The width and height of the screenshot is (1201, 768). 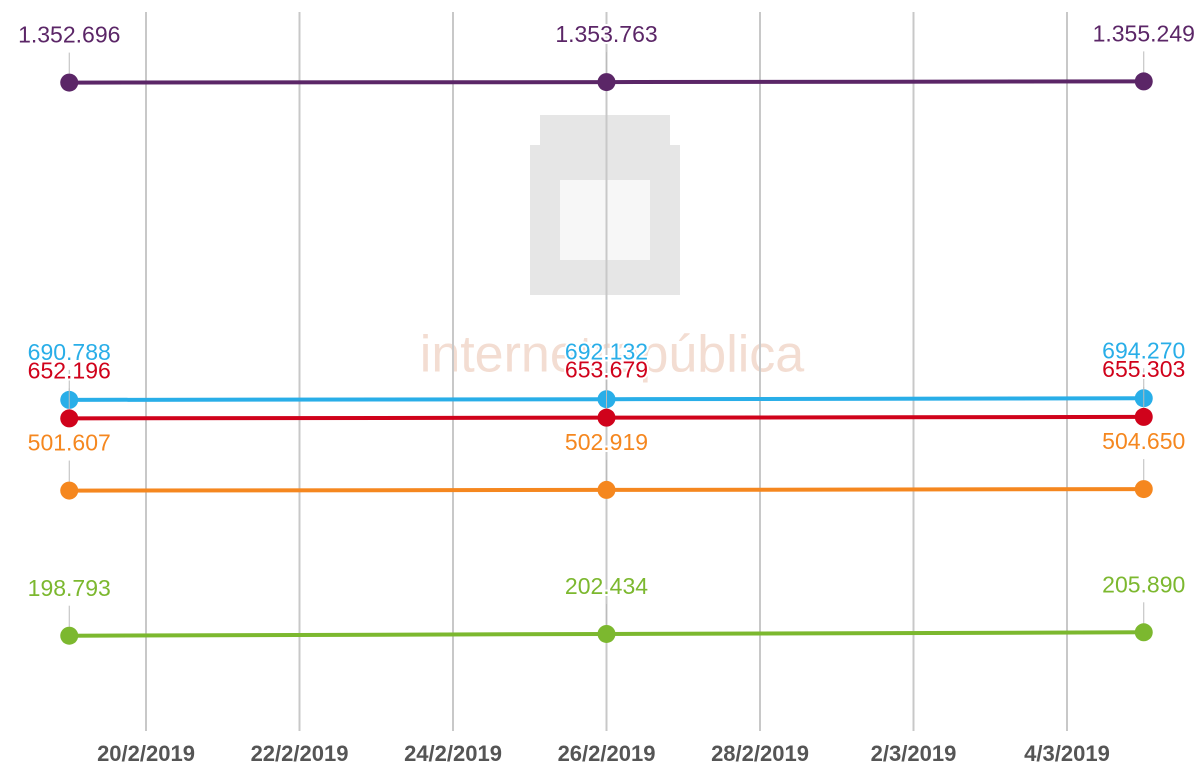 What do you see at coordinates (1143, 441) in the screenshot?
I see `value-label: 504.650` at bounding box center [1143, 441].